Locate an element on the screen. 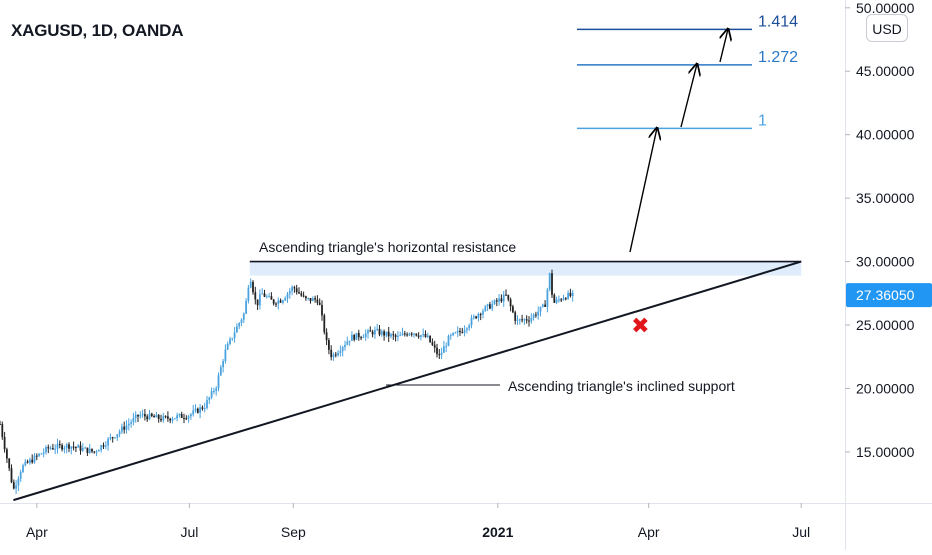 This screenshot has height=555, width=932. x-tick-label: Apr is located at coordinates (649, 532).